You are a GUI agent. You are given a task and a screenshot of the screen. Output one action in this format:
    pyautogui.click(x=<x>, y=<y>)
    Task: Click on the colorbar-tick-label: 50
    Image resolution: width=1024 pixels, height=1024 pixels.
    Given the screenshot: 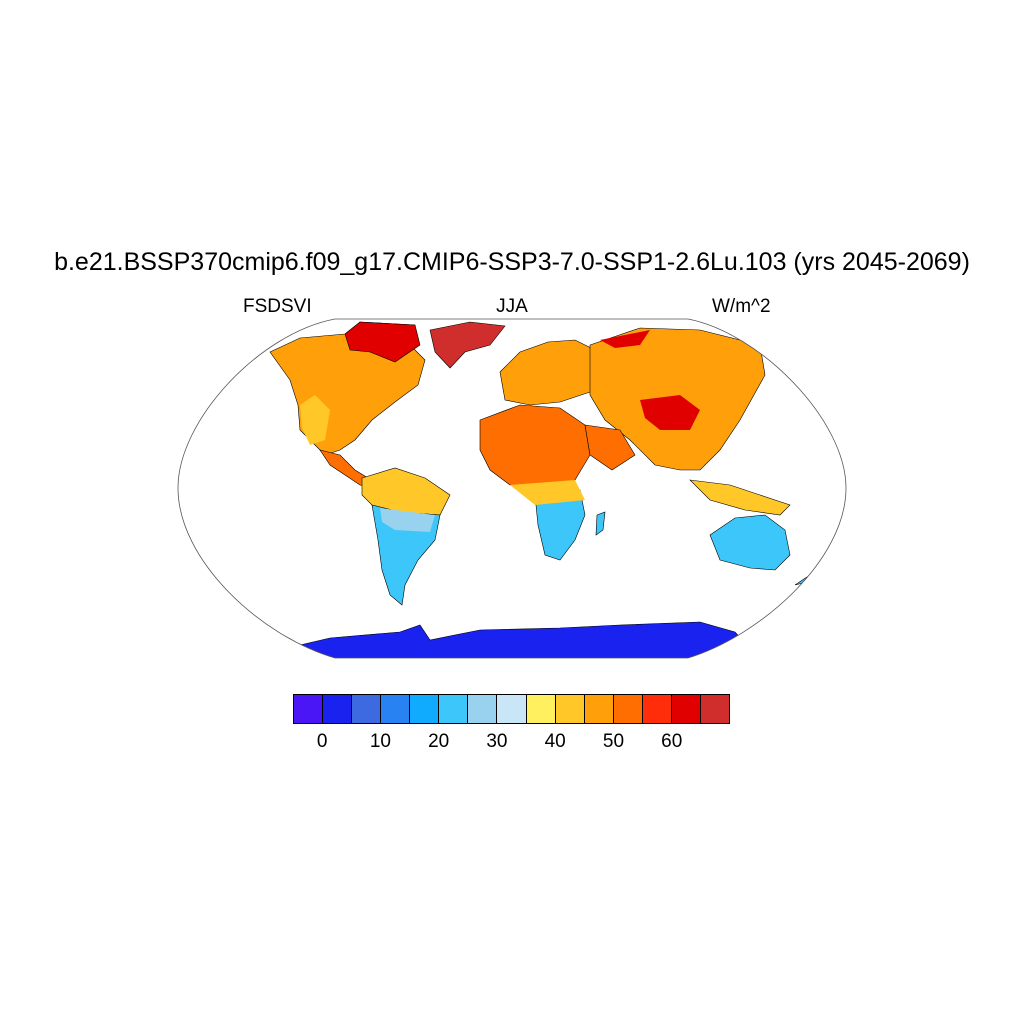 What is the action you would take?
    pyautogui.click(x=613, y=741)
    